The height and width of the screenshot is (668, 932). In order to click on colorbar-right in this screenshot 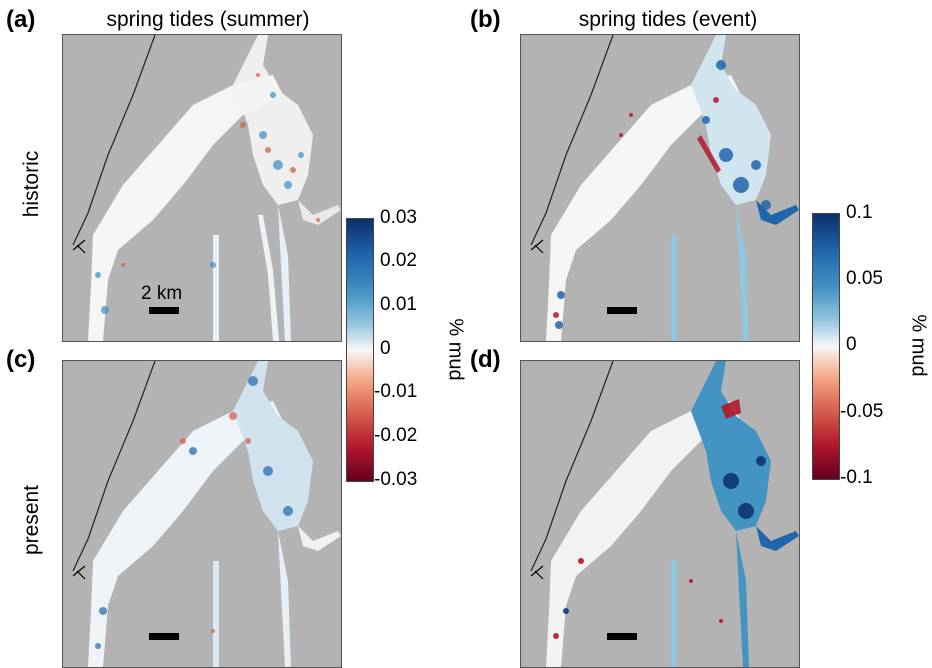, I will do `click(826, 346)`.